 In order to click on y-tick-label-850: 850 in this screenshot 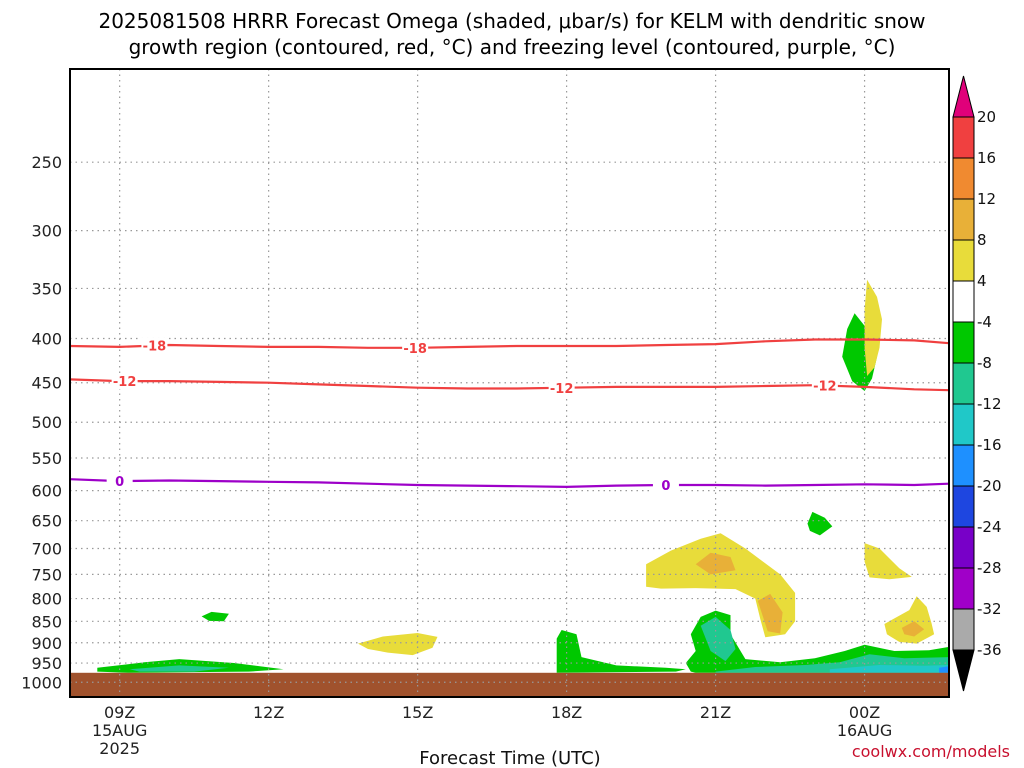, I will do `click(46, 621)`.